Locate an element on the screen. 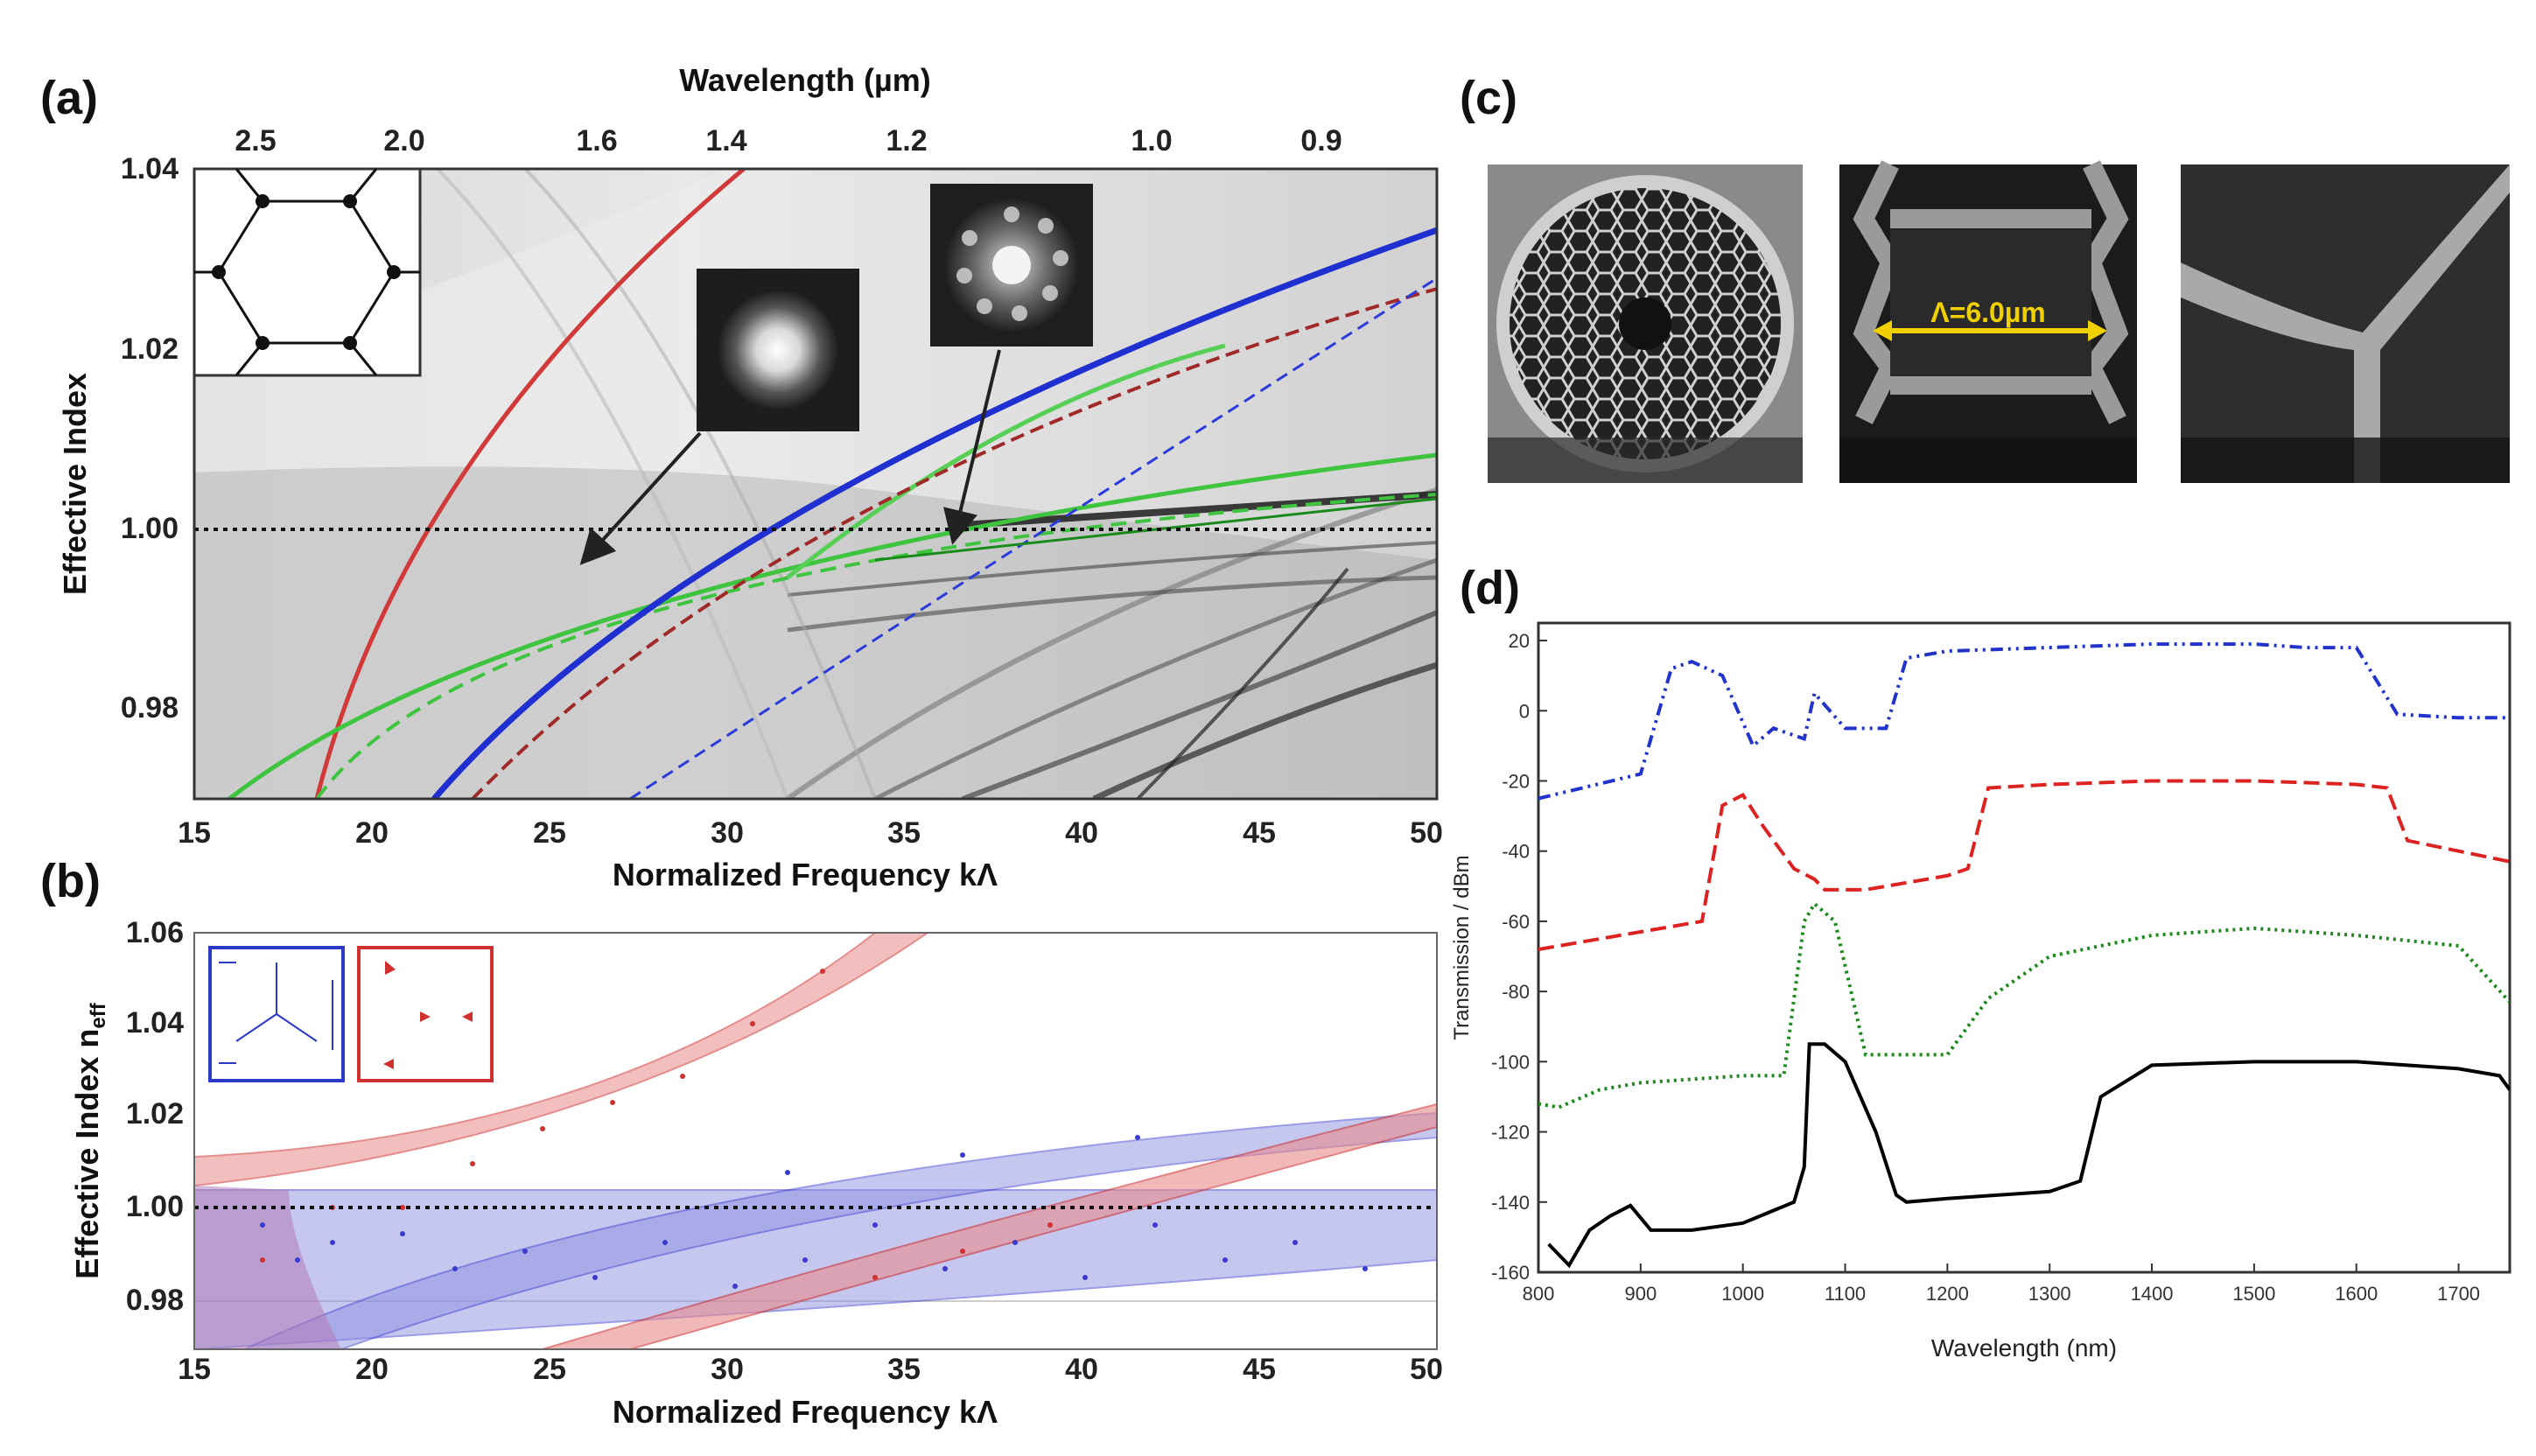 The width and height of the screenshot is (2536, 1456). top-tick: 2.5 is located at coordinates (256, 141).